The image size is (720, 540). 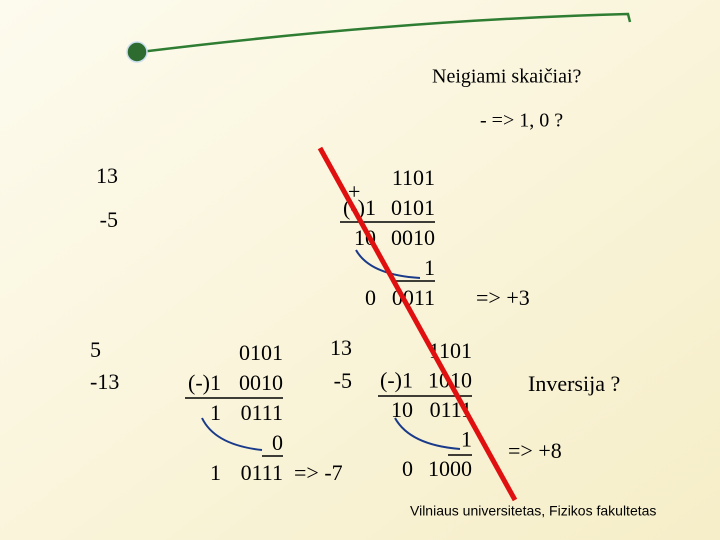 What do you see at coordinates (385, 33) in the screenshot?
I see `decor-line` at bounding box center [385, 33].